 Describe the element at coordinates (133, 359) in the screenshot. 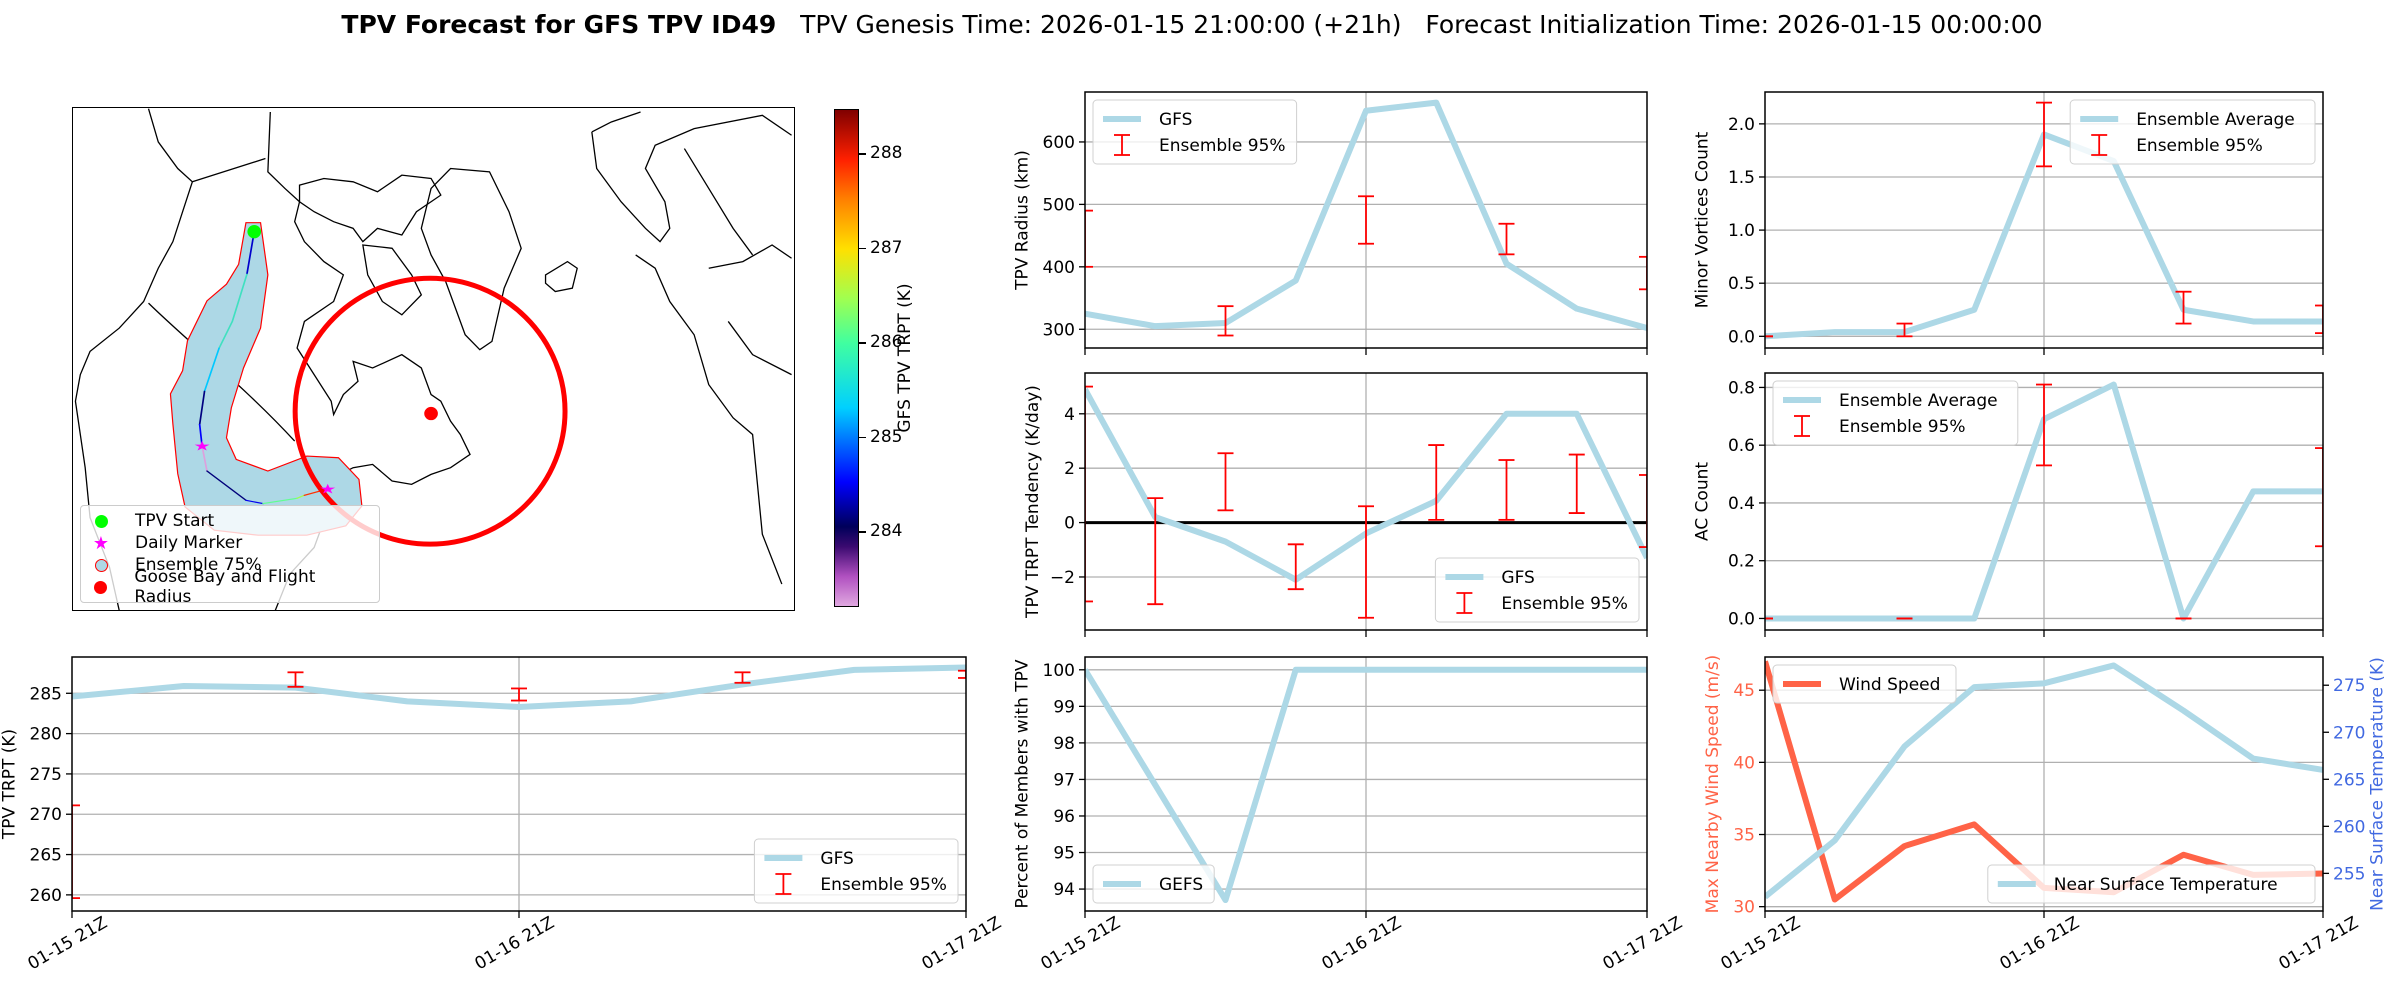

I see `coastline-west` at that location.